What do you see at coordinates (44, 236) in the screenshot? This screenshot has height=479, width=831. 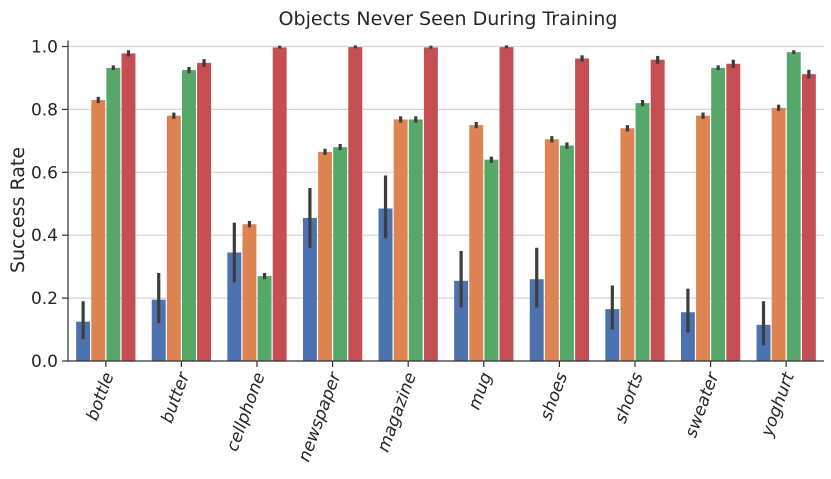 I see `y-tick-label: 0.4` at bounding box center [44, 236].